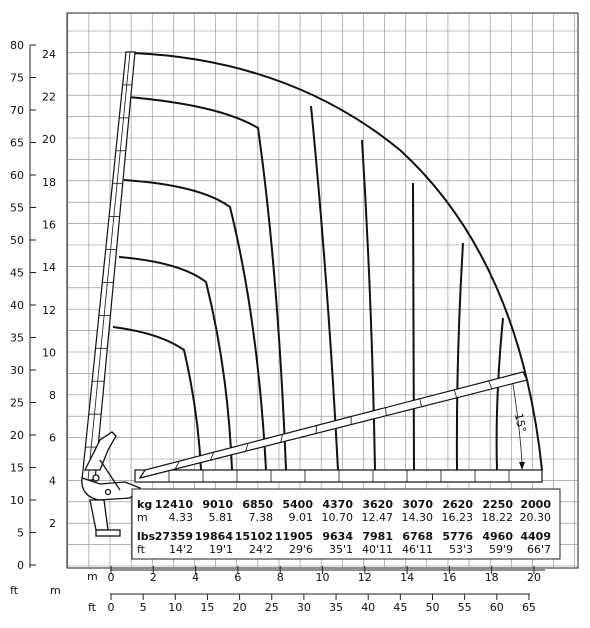  What do you see at coordinates (207, 607) in the screenshot?
I see `bottom-ft-tick-label: 15` at bounding box center [207, 607].